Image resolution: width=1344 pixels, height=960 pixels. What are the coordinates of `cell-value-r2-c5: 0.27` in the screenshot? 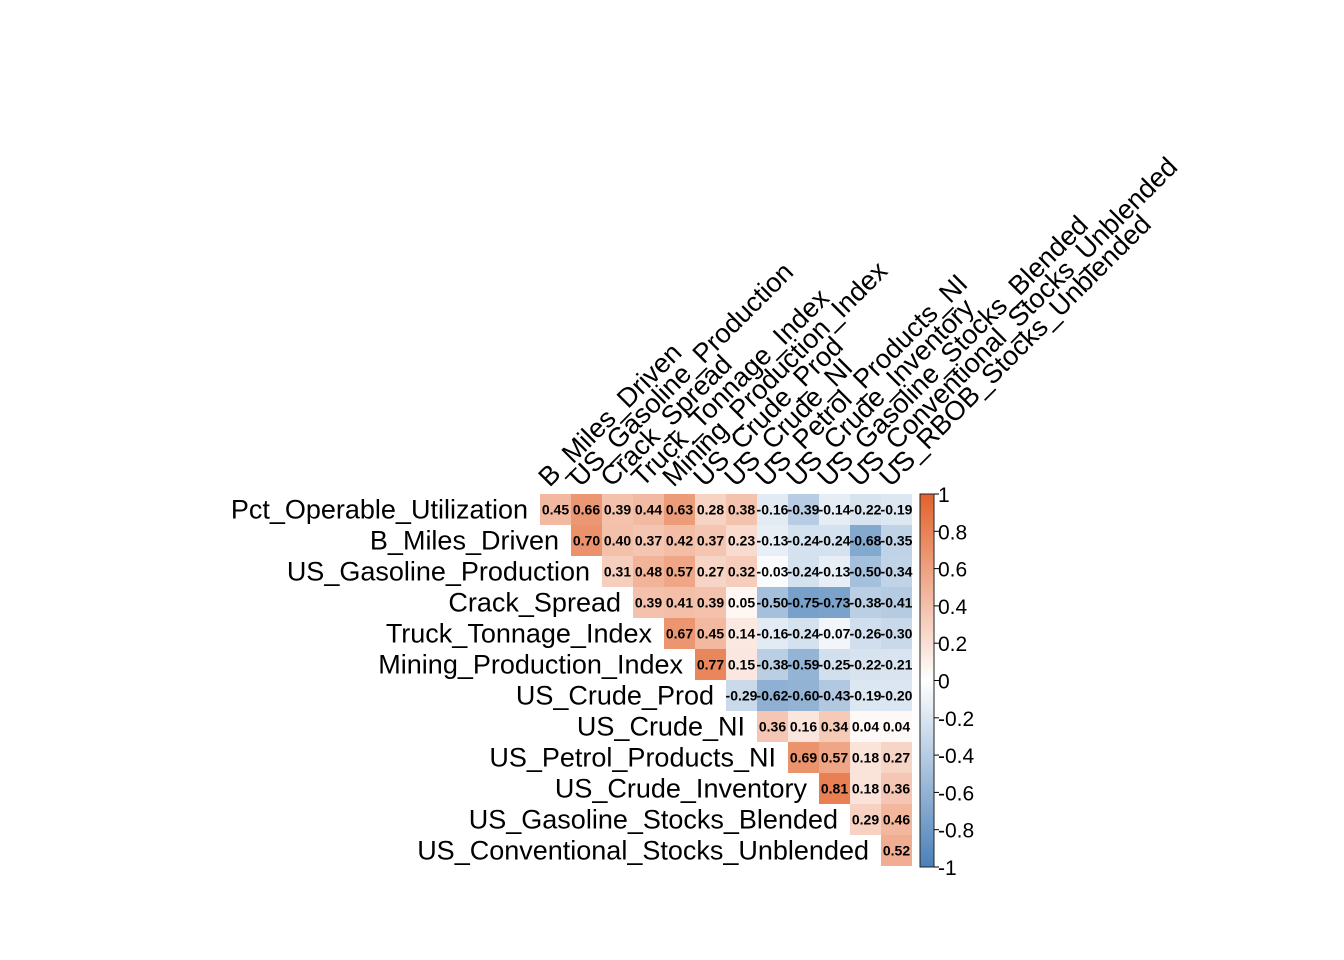 It's located at (710, 572).